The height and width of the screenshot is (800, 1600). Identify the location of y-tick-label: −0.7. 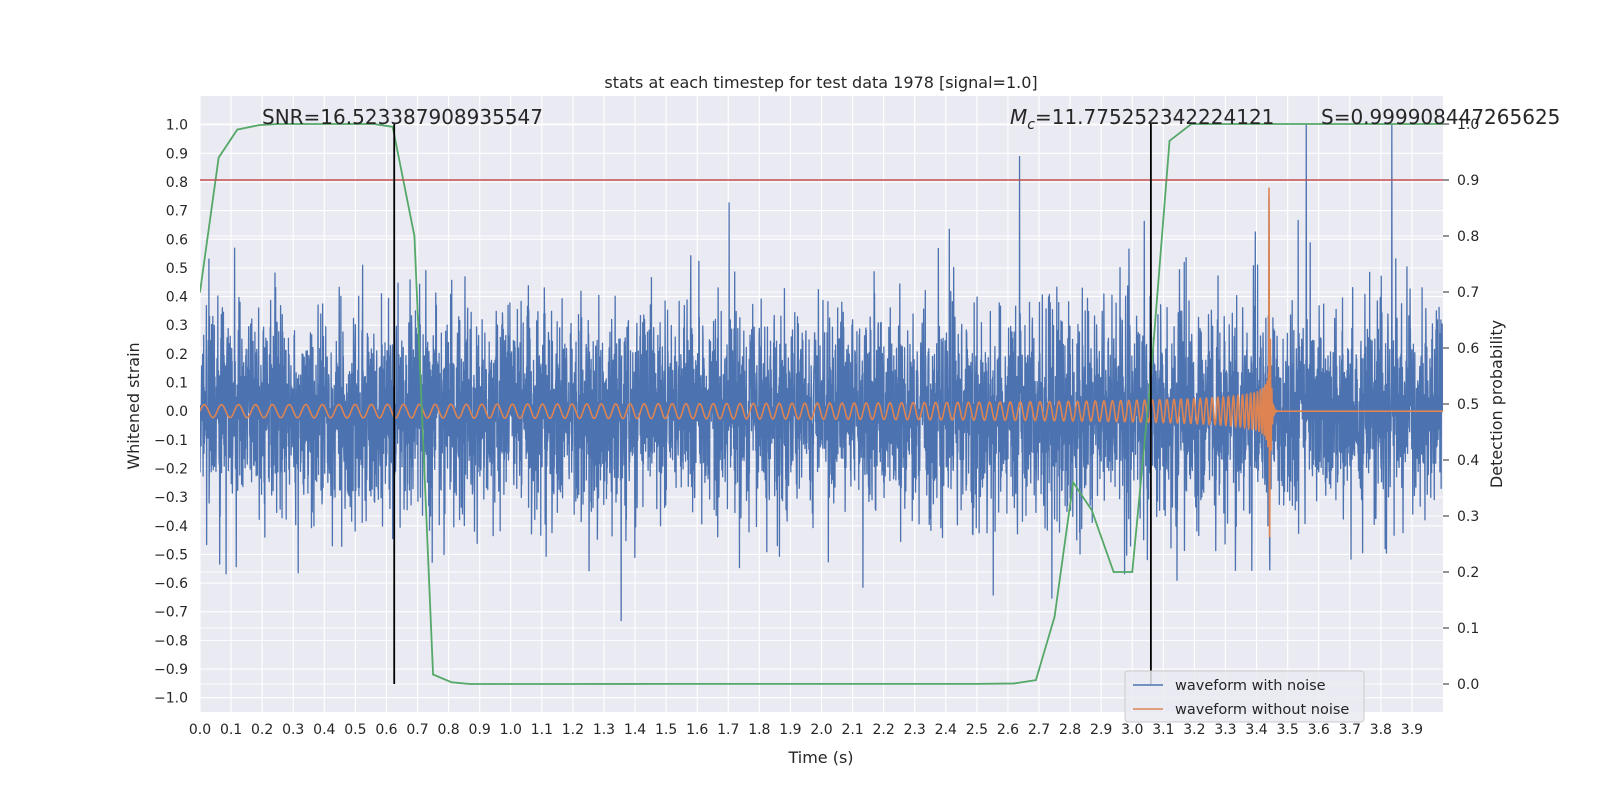
(171, 613).